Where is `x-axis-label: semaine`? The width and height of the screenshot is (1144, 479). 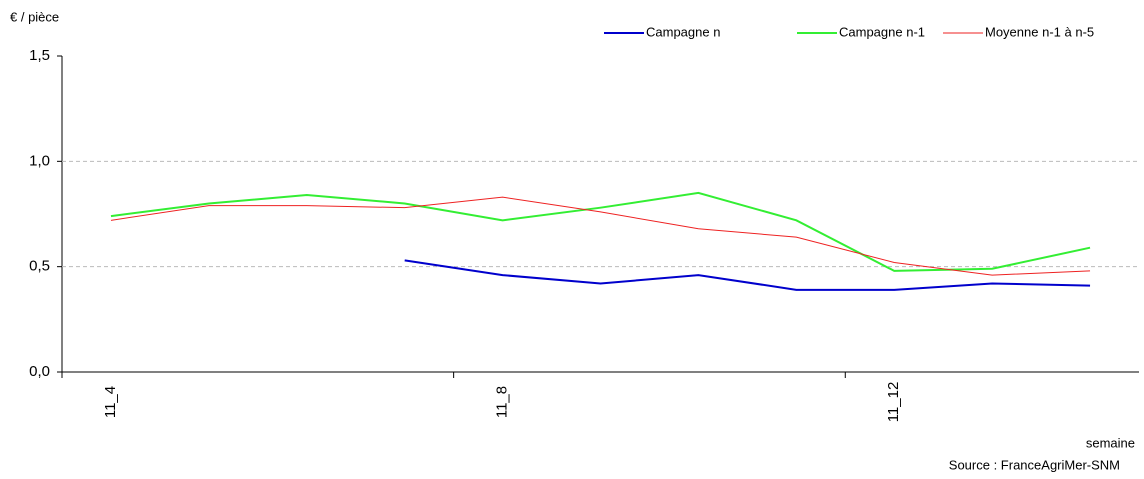 x-axis-label: semaine is located at coordinates (1110, 442).